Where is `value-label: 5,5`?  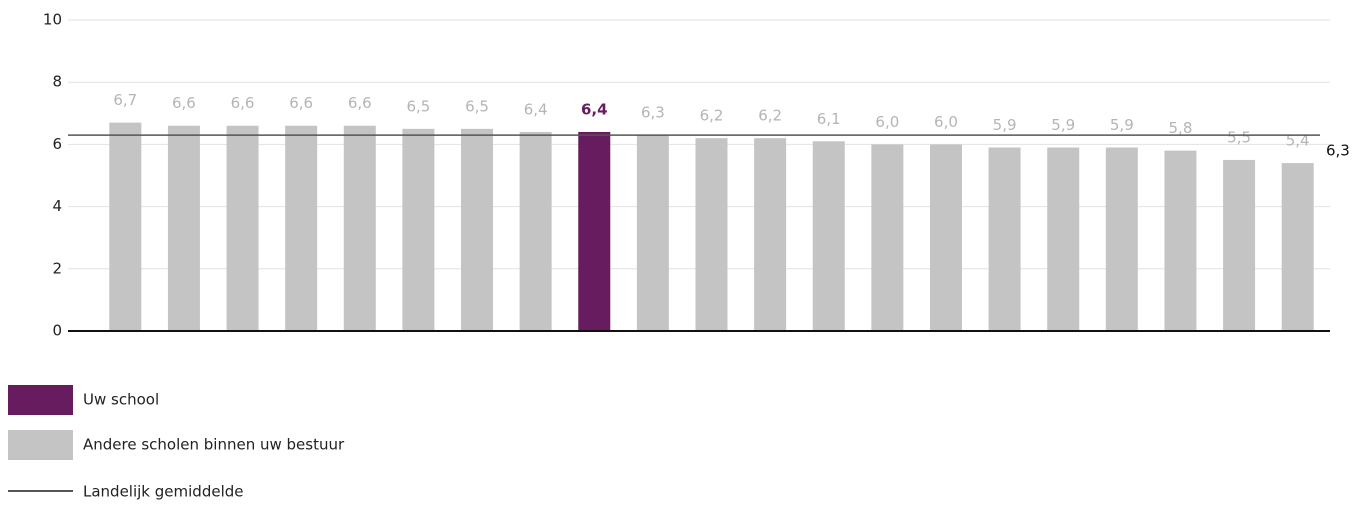
value-label: 5,5 is located at coordinates (1239, 137).